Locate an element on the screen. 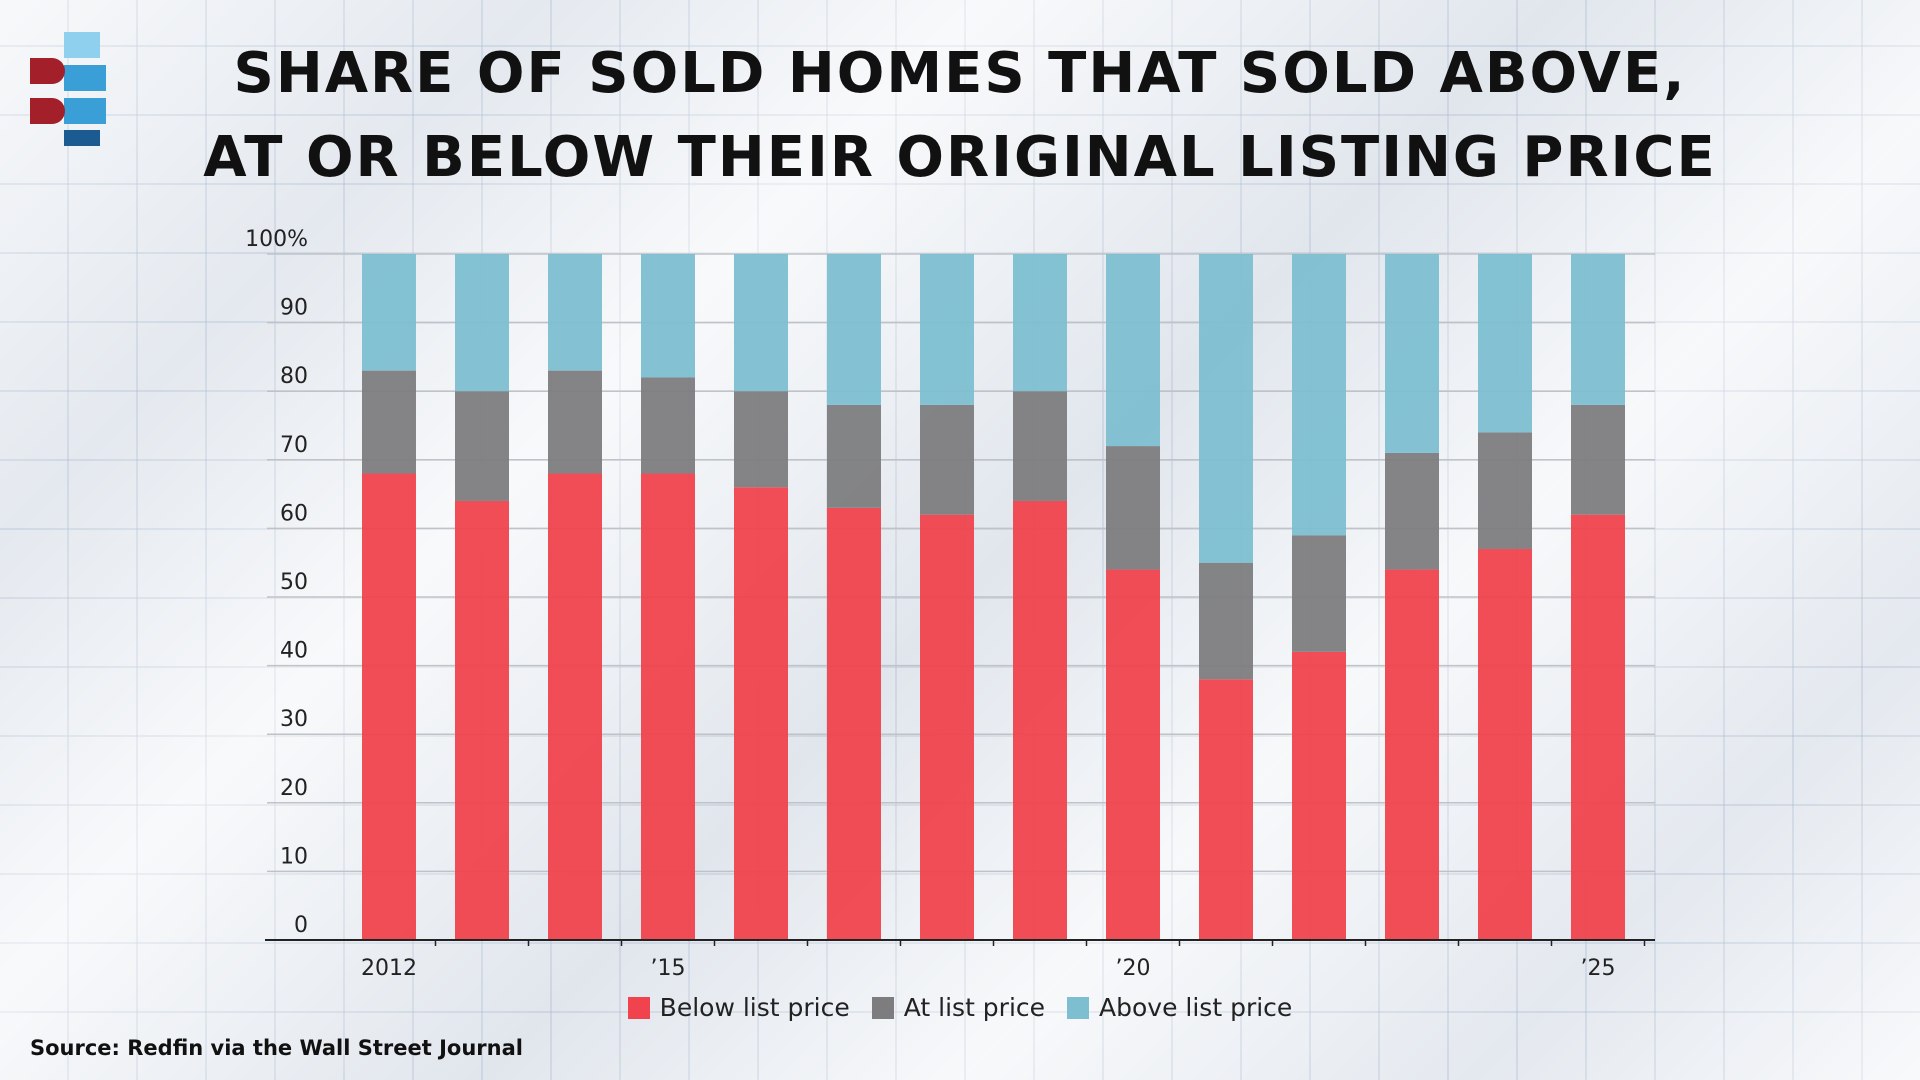 The width and height of the screenshot is (1920, 1080). legend-swatch-above is located at coordinates (1078, 1007).